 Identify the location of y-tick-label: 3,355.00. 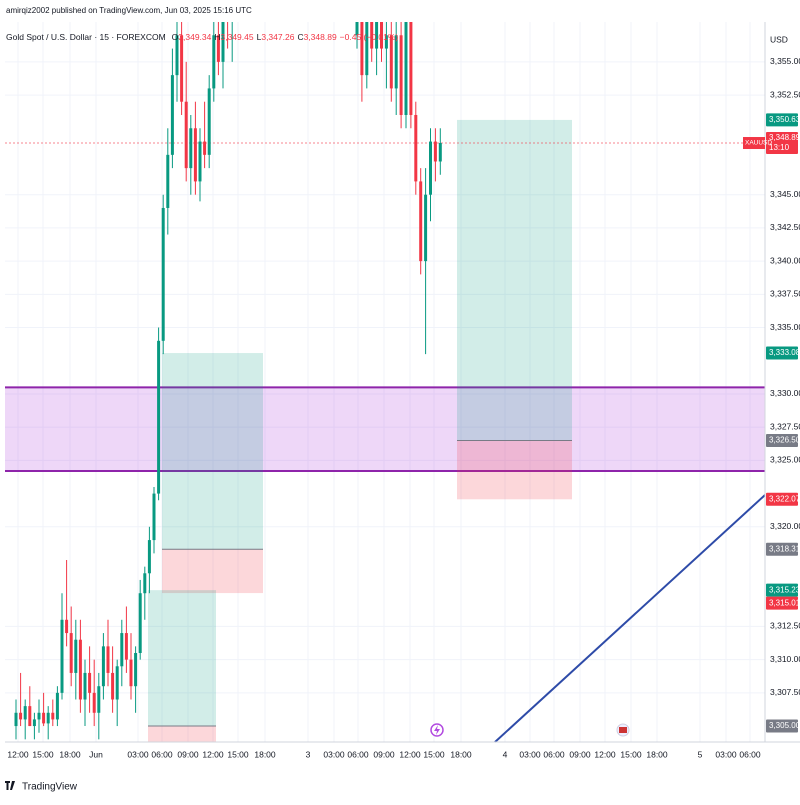
(785, 61).